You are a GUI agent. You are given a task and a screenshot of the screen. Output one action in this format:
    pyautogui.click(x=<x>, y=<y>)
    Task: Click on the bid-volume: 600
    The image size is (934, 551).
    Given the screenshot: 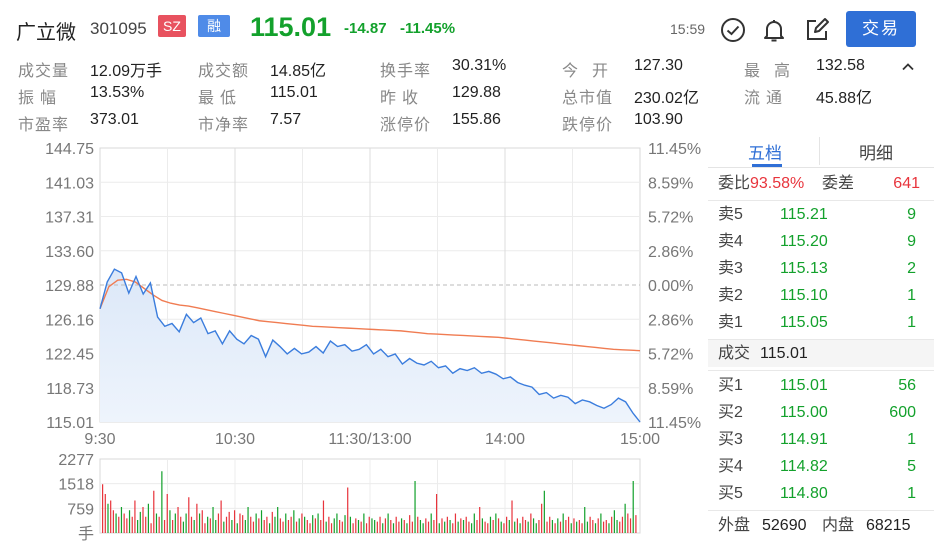 What is the action you would take?
    pyautogui.click(x=902, y=412)
    